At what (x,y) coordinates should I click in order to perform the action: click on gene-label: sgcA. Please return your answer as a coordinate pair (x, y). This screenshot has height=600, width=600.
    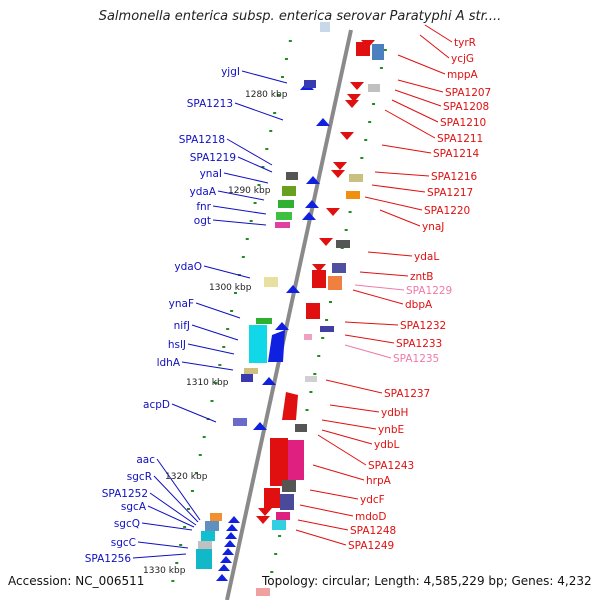
    Looking at the image, I should click on (134, 507).